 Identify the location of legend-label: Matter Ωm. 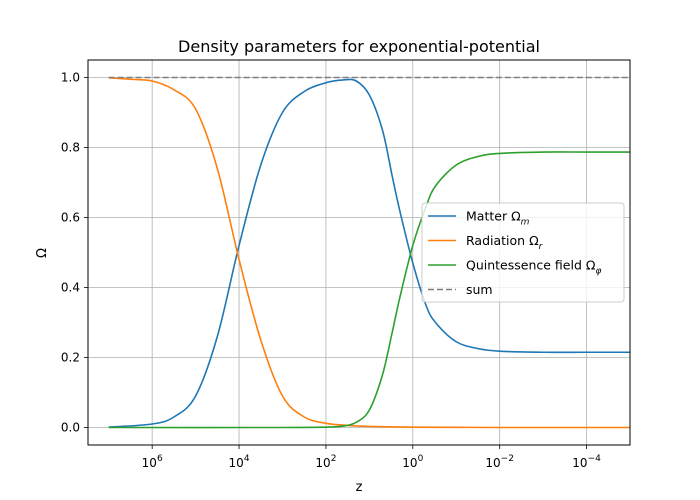
(498, 218).